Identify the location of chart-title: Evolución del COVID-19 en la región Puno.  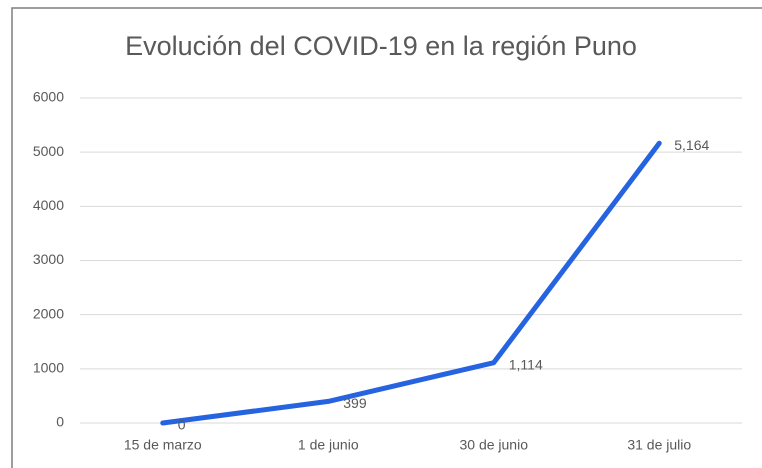
(381, 46).